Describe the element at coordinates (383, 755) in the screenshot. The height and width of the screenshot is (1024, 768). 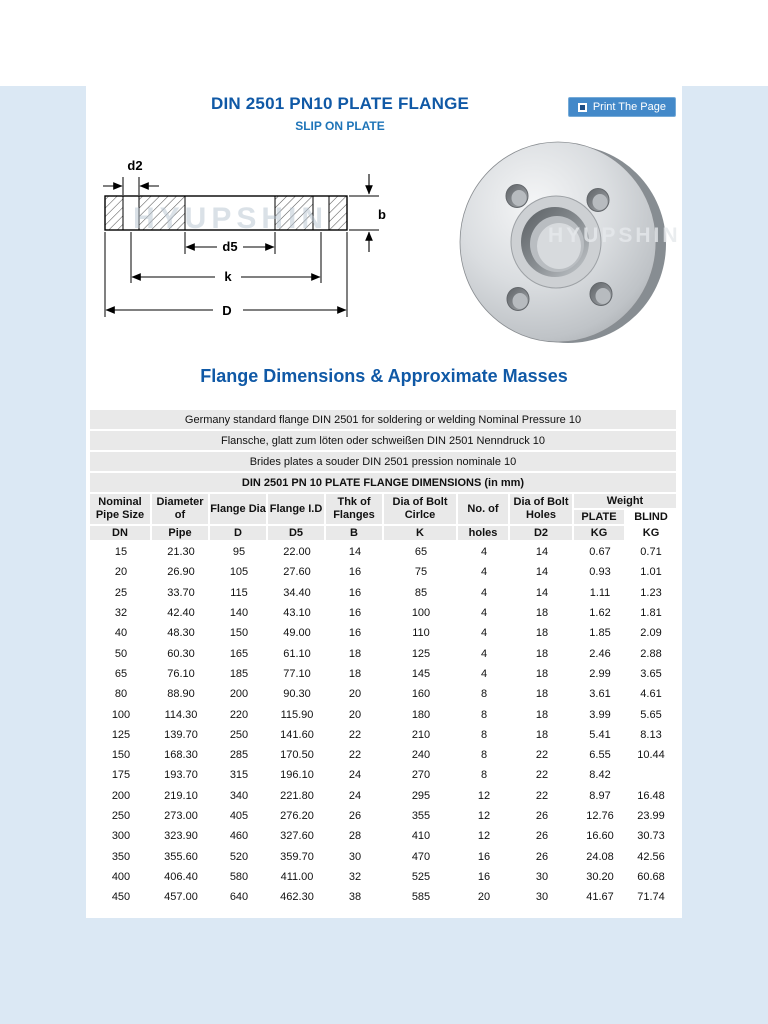
I see `table-row: 150 168.30 285 170.50 22 240 8 22 6.55 10.44` at that location.